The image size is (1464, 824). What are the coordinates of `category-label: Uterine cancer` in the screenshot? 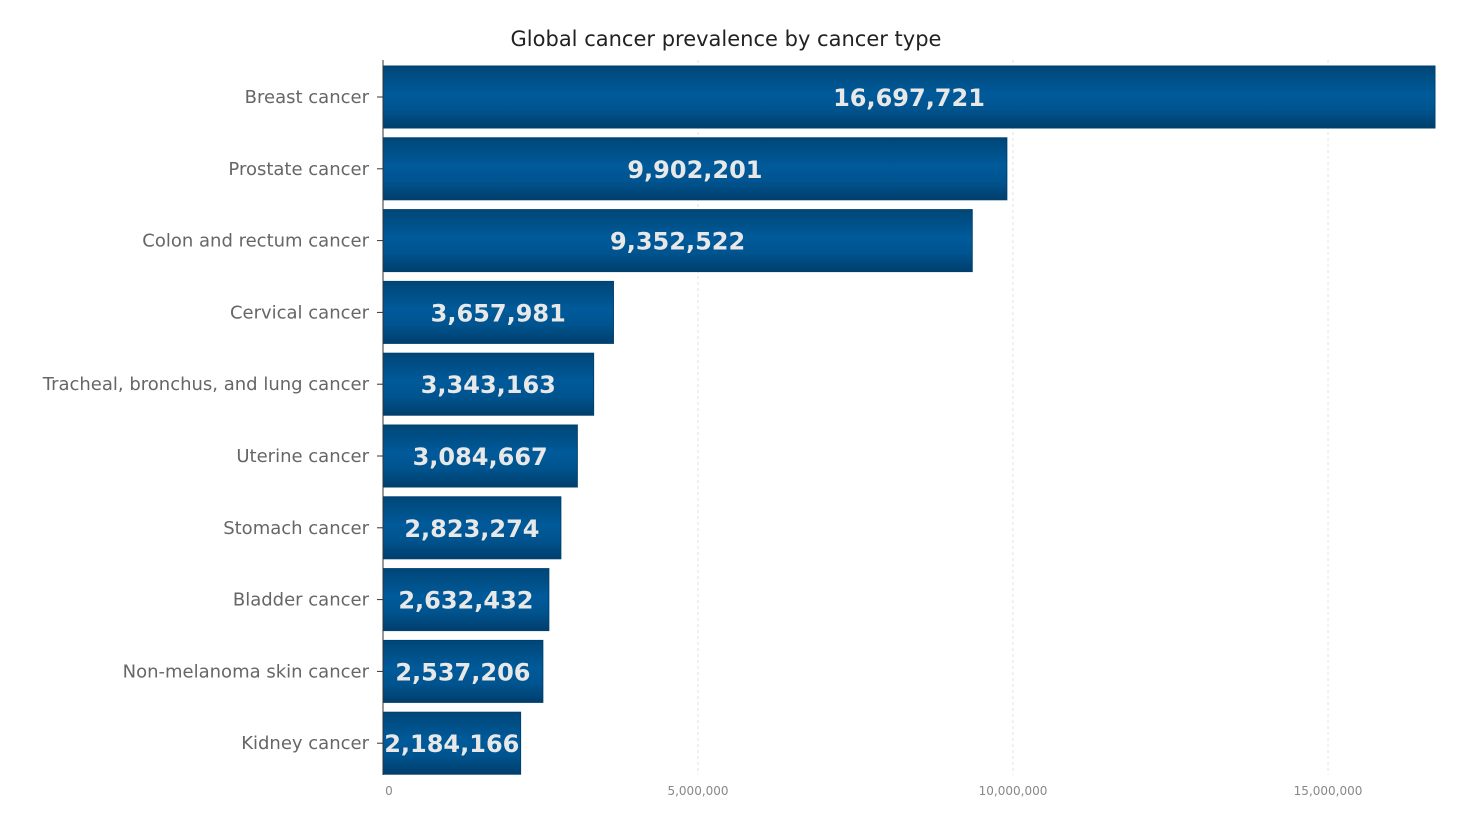 It's located at (302, 456).